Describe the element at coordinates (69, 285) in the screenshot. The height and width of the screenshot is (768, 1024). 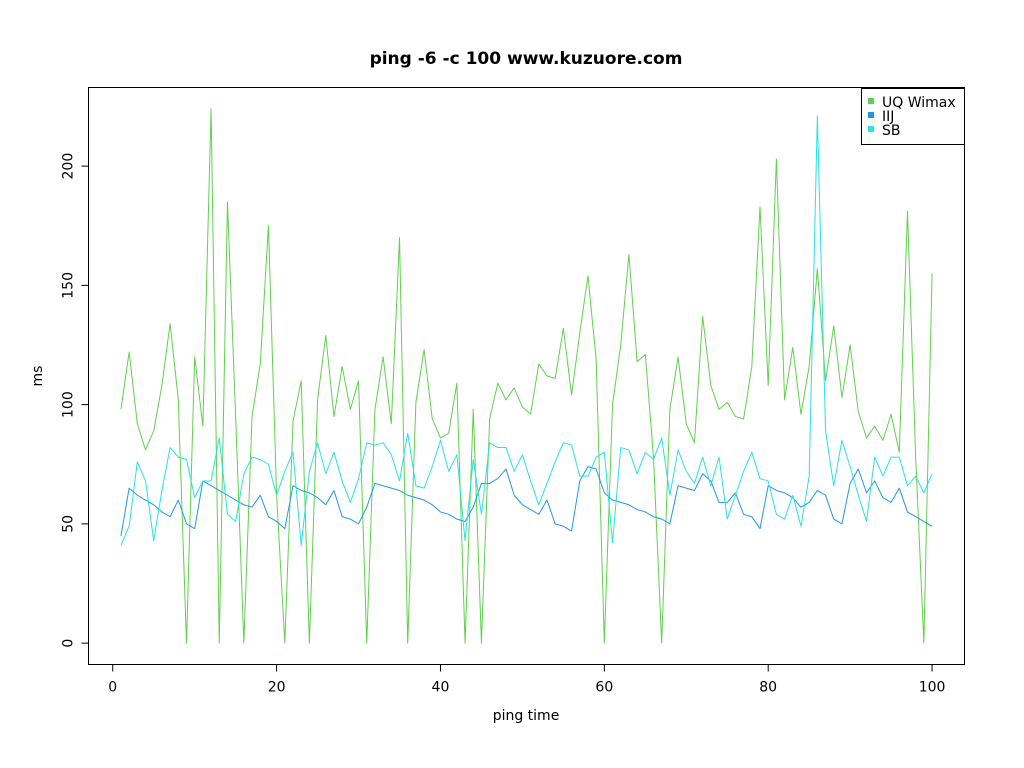
I see `y-tick-label: 150` at that location.